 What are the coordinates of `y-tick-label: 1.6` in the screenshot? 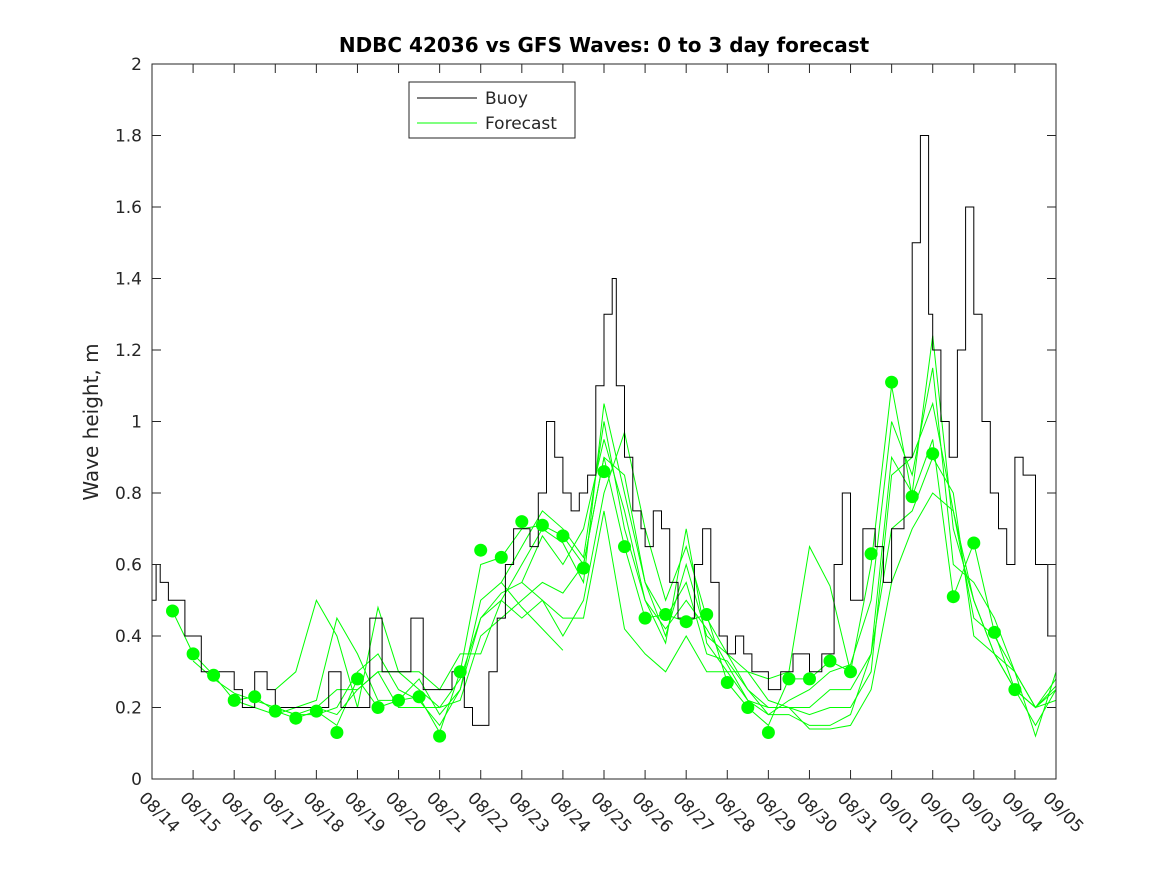 It's located at (128, 208).